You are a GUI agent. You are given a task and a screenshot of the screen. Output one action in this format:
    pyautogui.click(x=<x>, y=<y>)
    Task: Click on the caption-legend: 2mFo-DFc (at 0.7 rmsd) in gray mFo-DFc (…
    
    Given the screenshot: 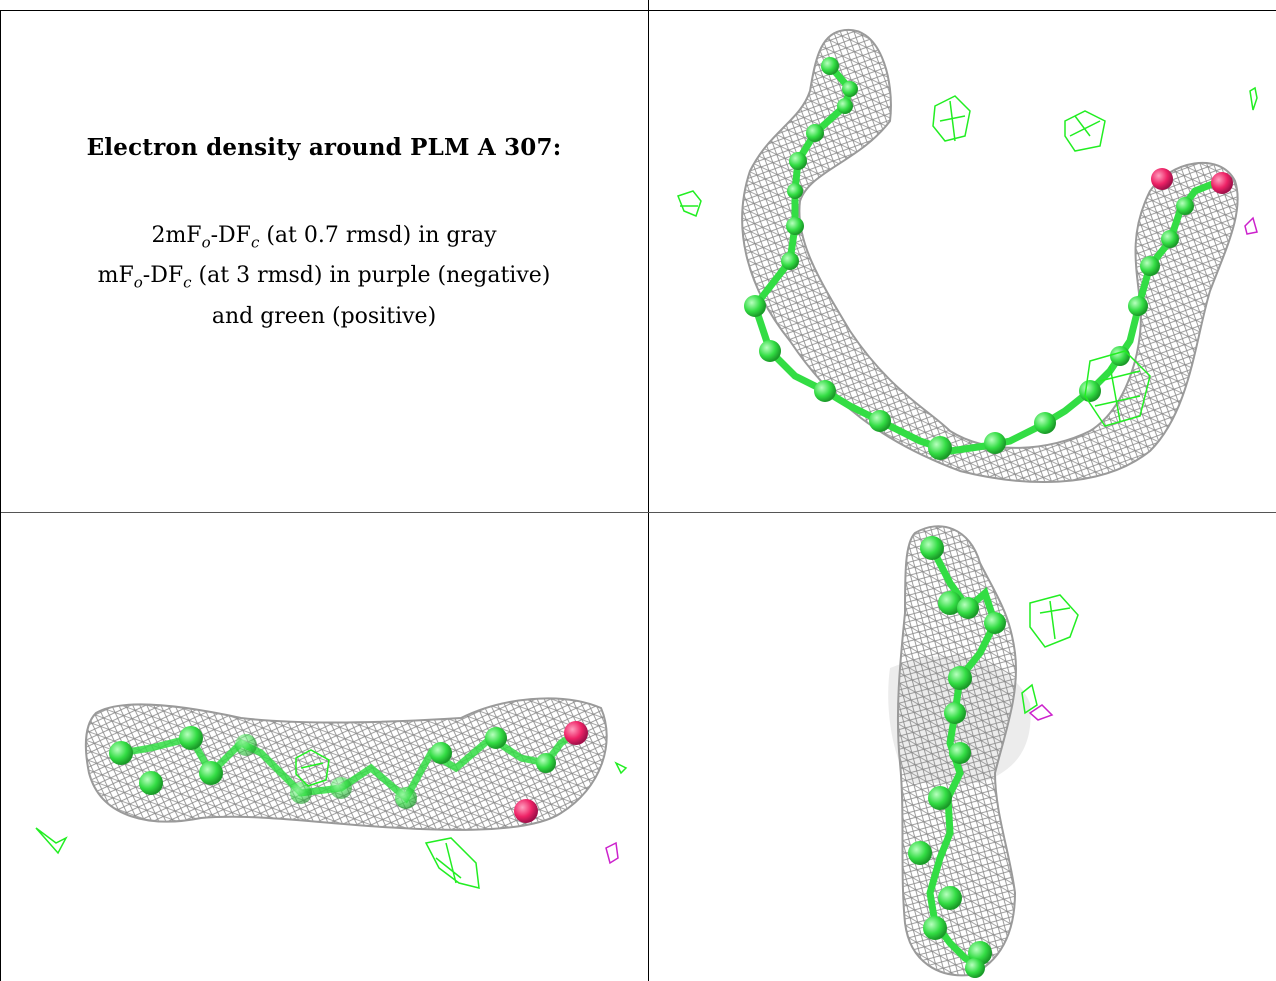 What is the action you would take?
    pyautogui.click(x=324, y=276)
    